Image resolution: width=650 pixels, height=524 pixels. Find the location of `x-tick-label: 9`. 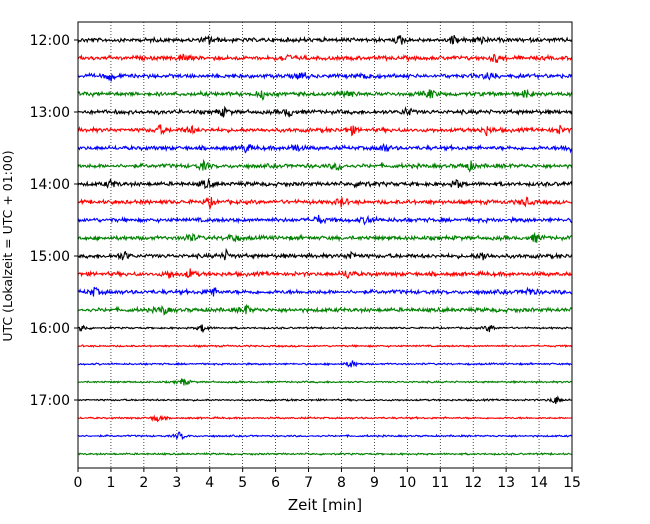

x-tick-label: 9 is located at coordinates (374, 483).